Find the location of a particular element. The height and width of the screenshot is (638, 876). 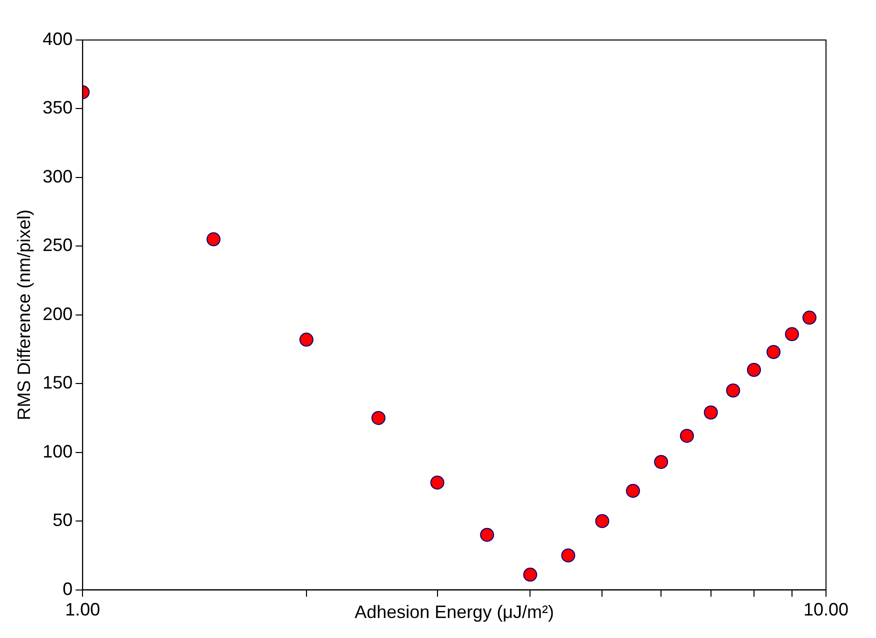

y-tick-label: 400 is located at coordinates (57, 38).